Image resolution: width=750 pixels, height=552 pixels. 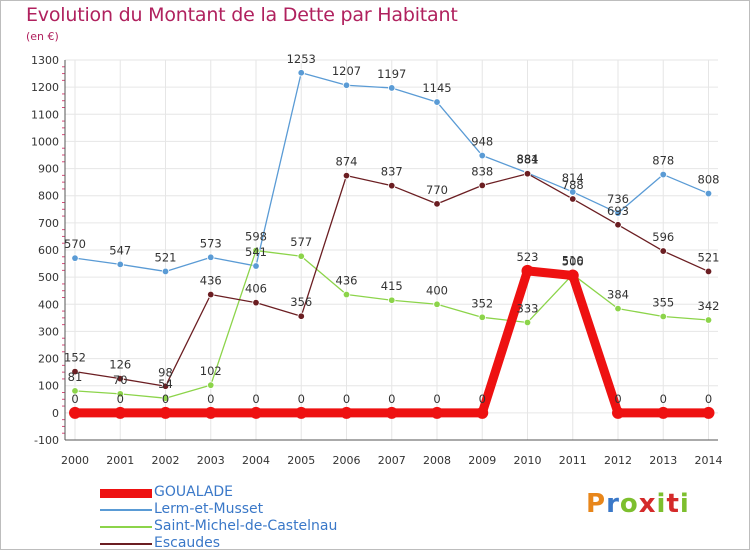 I want to click on data-label: 406, so click(x=256, y=289).